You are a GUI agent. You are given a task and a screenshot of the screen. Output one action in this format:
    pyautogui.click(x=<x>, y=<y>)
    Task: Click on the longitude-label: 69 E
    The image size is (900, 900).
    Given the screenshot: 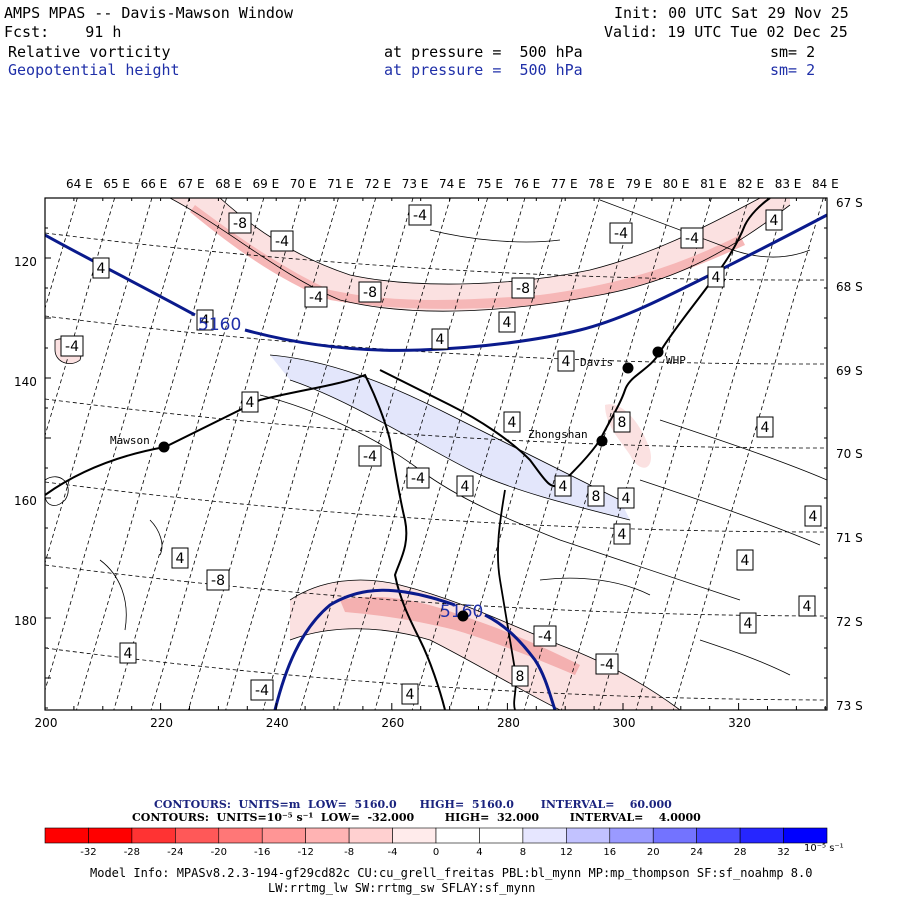 What is the action you would take?
    pyautogui.click(x=266, y=184)
    